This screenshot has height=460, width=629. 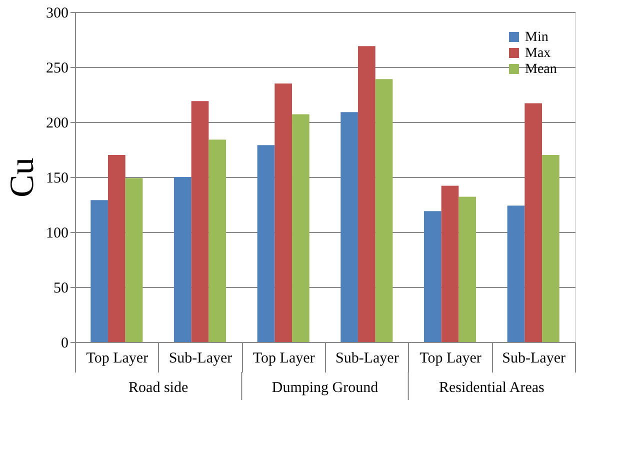 What do you see at coordinates (158, 388) in the screenshot?
I see `text: Road side` at bounding box center [158, 388].